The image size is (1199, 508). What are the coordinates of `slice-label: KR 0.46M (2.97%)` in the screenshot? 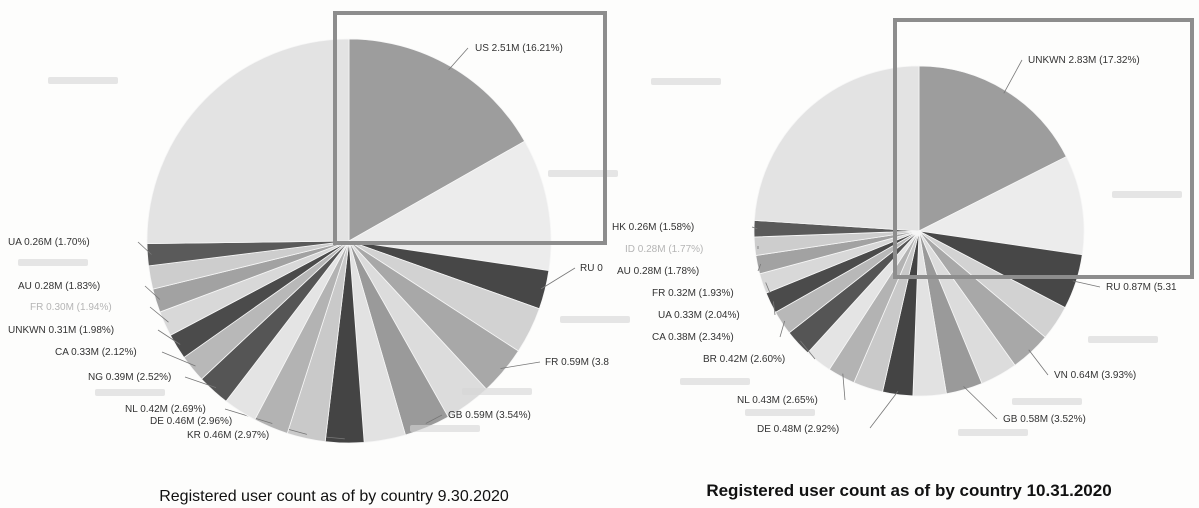 It's located at (228, 435).